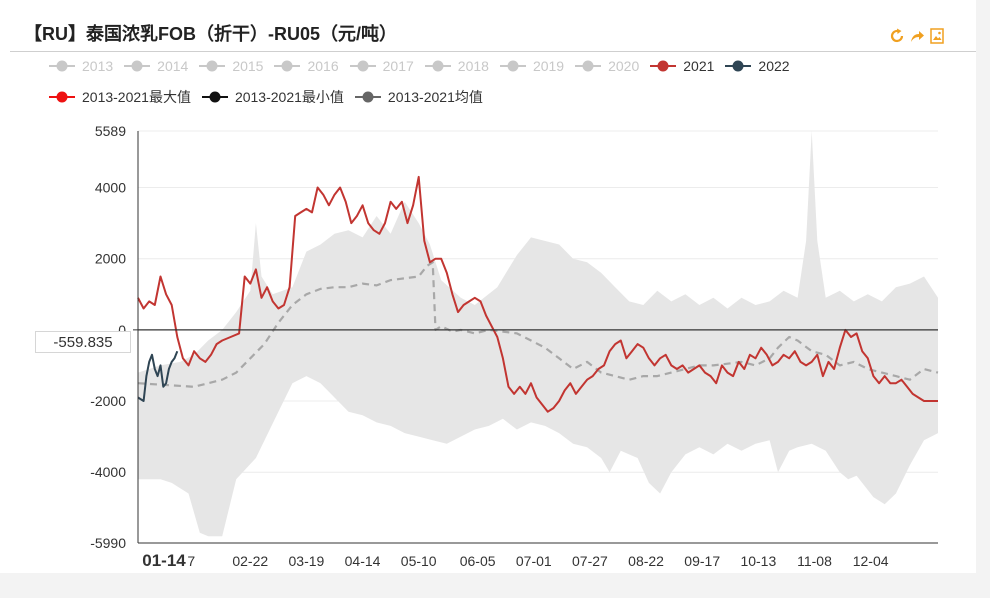  Describe the element at coordinates (110, 131) in the screenshot. I see `y-tick-label: 5589` at that location.